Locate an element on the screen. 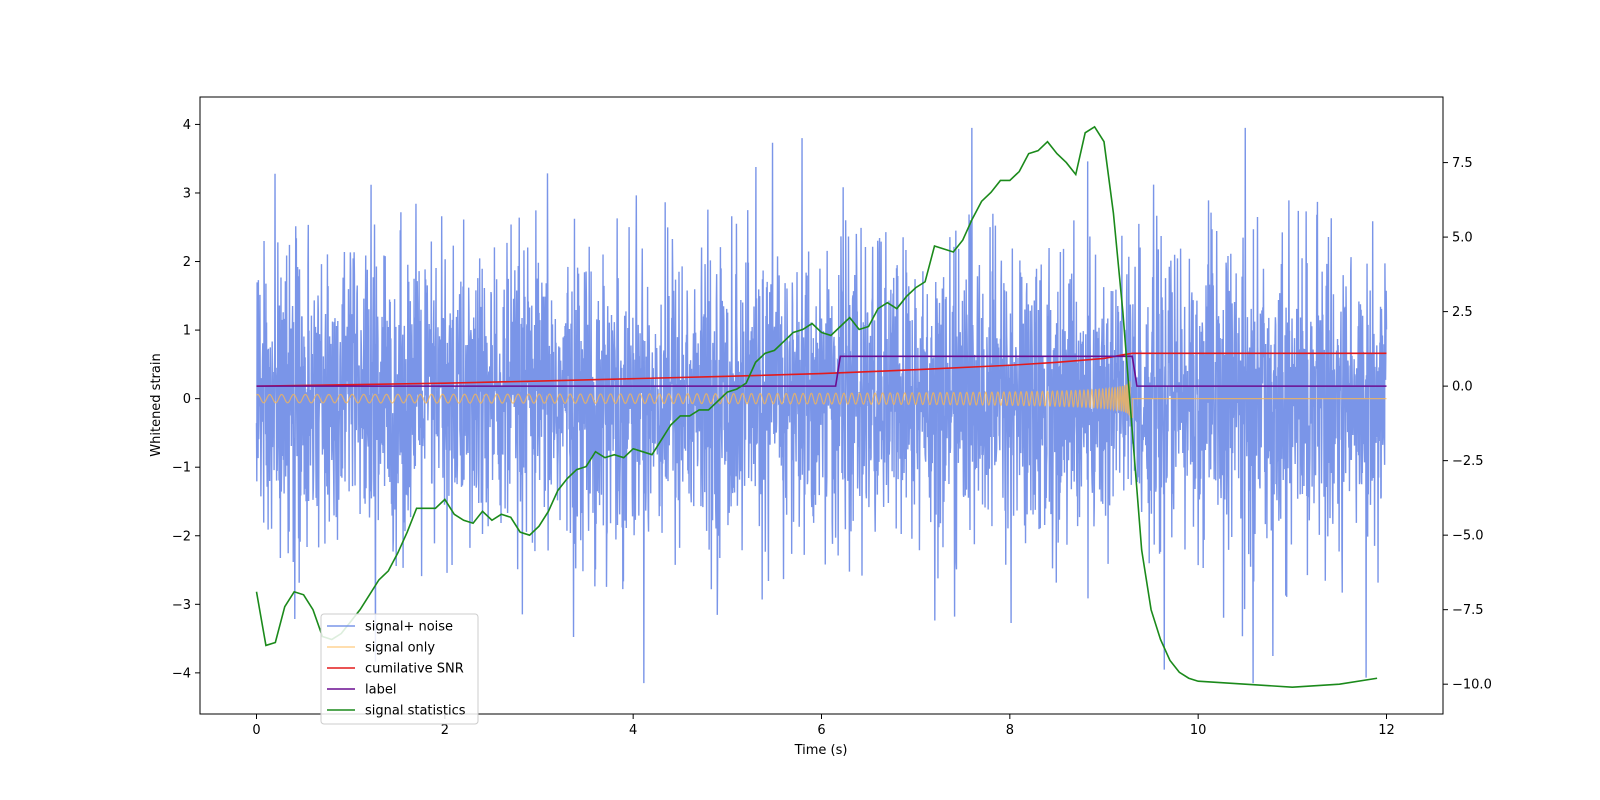 The height and width of the screenshot is (800, 1600). series-signal-only is located at coordinates (821, 400).